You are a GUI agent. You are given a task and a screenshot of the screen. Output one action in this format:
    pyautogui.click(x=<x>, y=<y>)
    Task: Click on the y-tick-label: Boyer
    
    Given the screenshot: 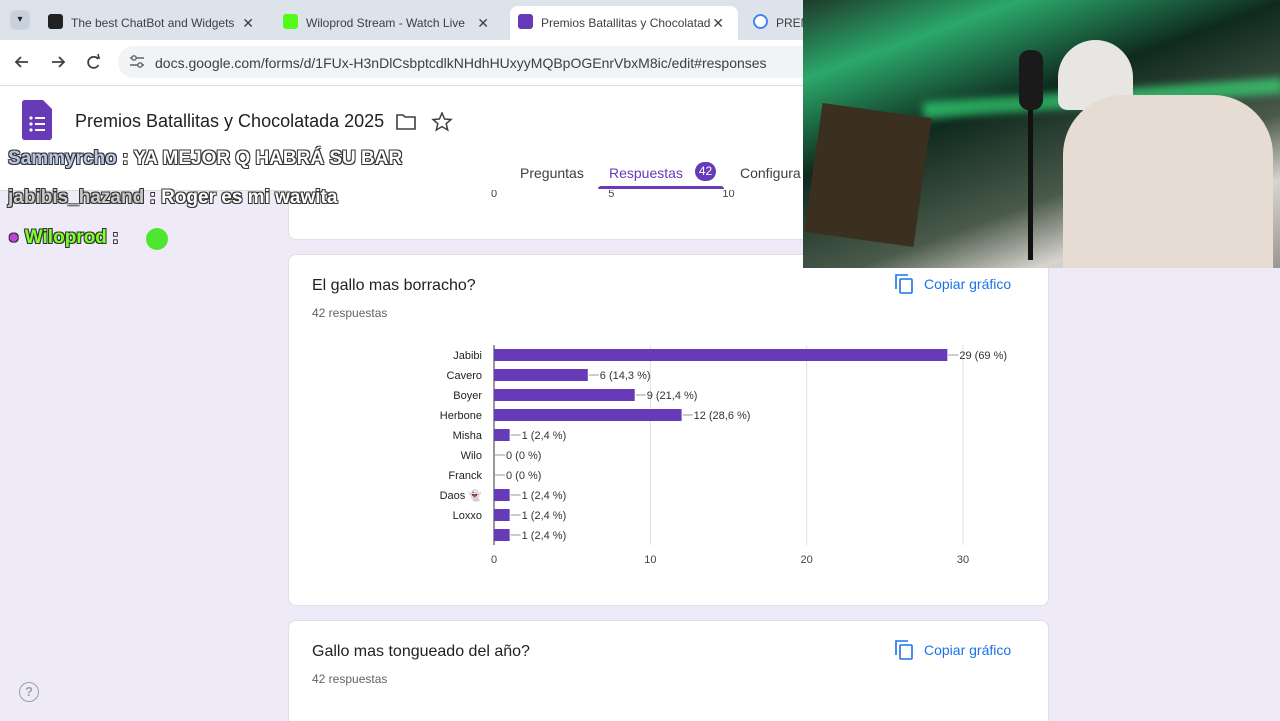 What is the action you would take?
    pyautogui.click(x=467, y=396)
    